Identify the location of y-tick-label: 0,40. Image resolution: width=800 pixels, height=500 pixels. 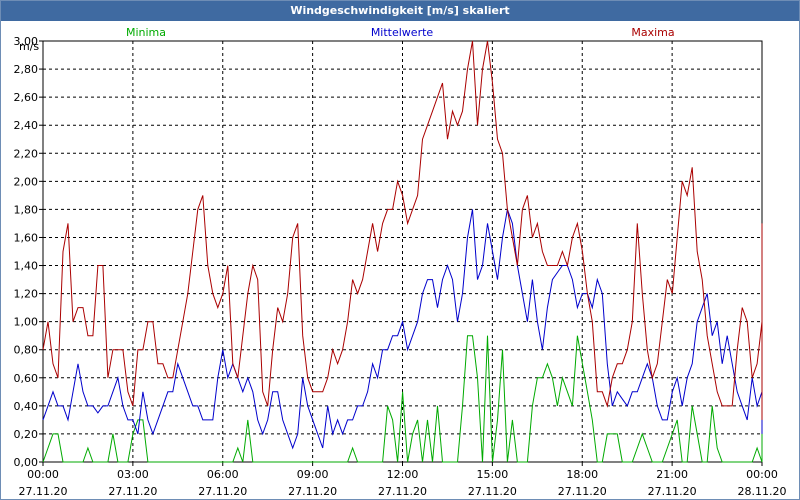
(26, 406).